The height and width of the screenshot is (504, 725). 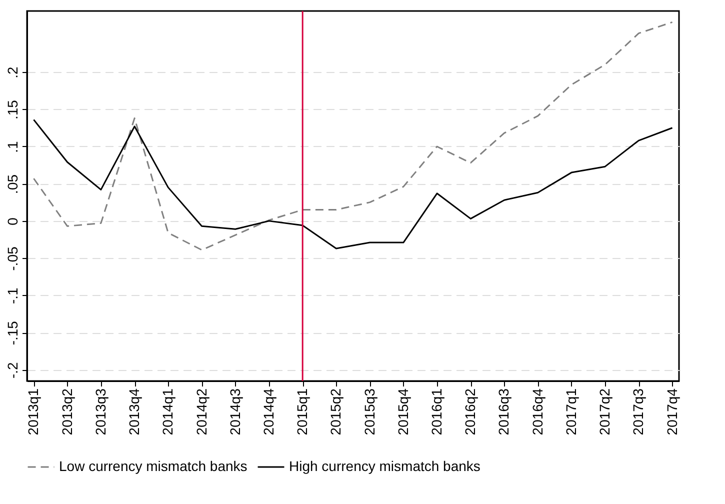 What do you see at coordinates (470, 412) in the screenshot?
I see `x-tick-label: 2016q2` at bounding box center [470, 412].